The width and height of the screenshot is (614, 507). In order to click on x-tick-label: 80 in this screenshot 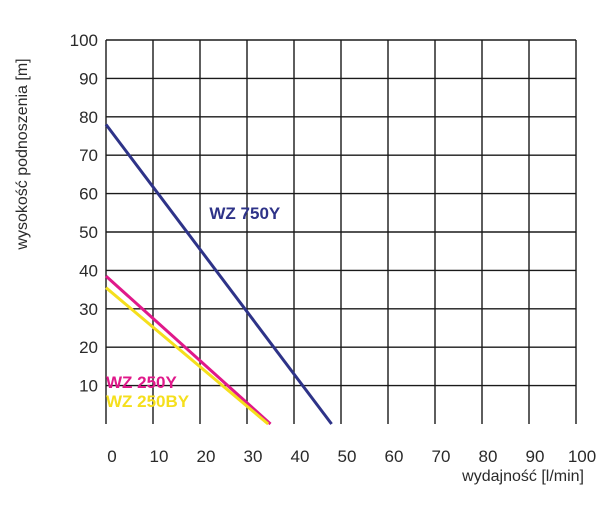, I will do `click(488, 456)`.